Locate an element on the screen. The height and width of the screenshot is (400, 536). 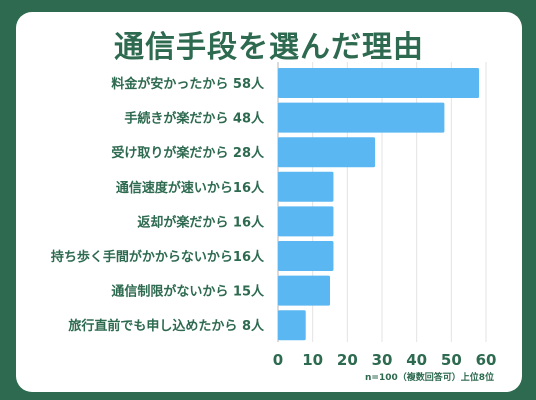
x-tick-label: 0 is located at coordinates (278, 360).